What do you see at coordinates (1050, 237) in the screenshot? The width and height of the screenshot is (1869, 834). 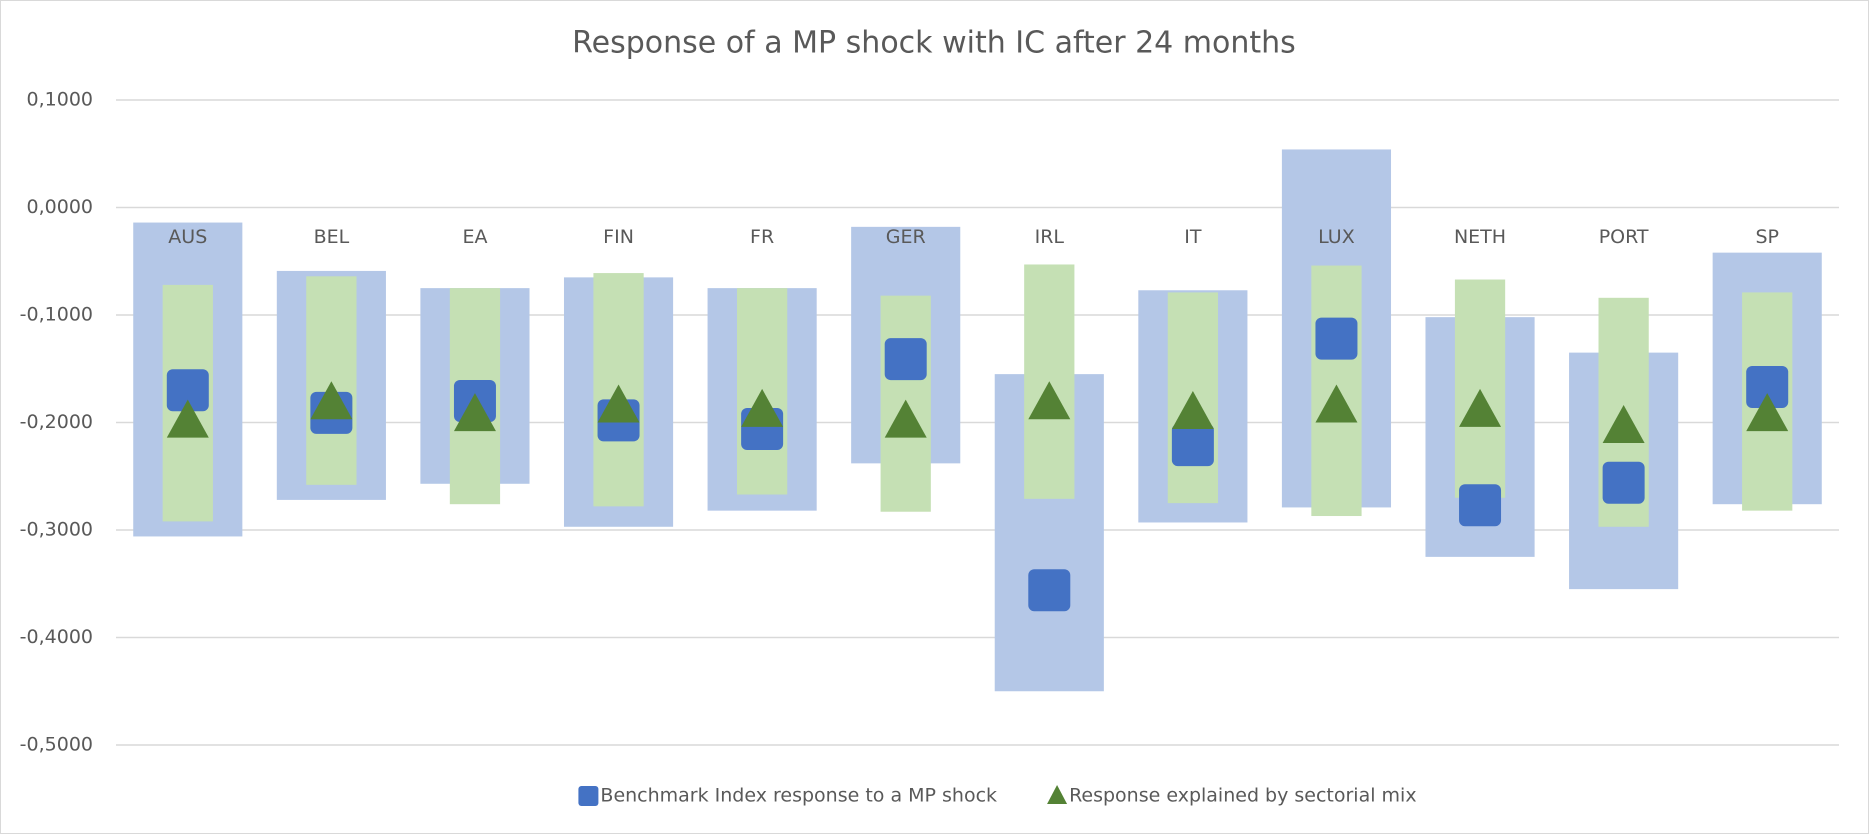 I see `category-label: IRL` at bounding box center [1050, 237].